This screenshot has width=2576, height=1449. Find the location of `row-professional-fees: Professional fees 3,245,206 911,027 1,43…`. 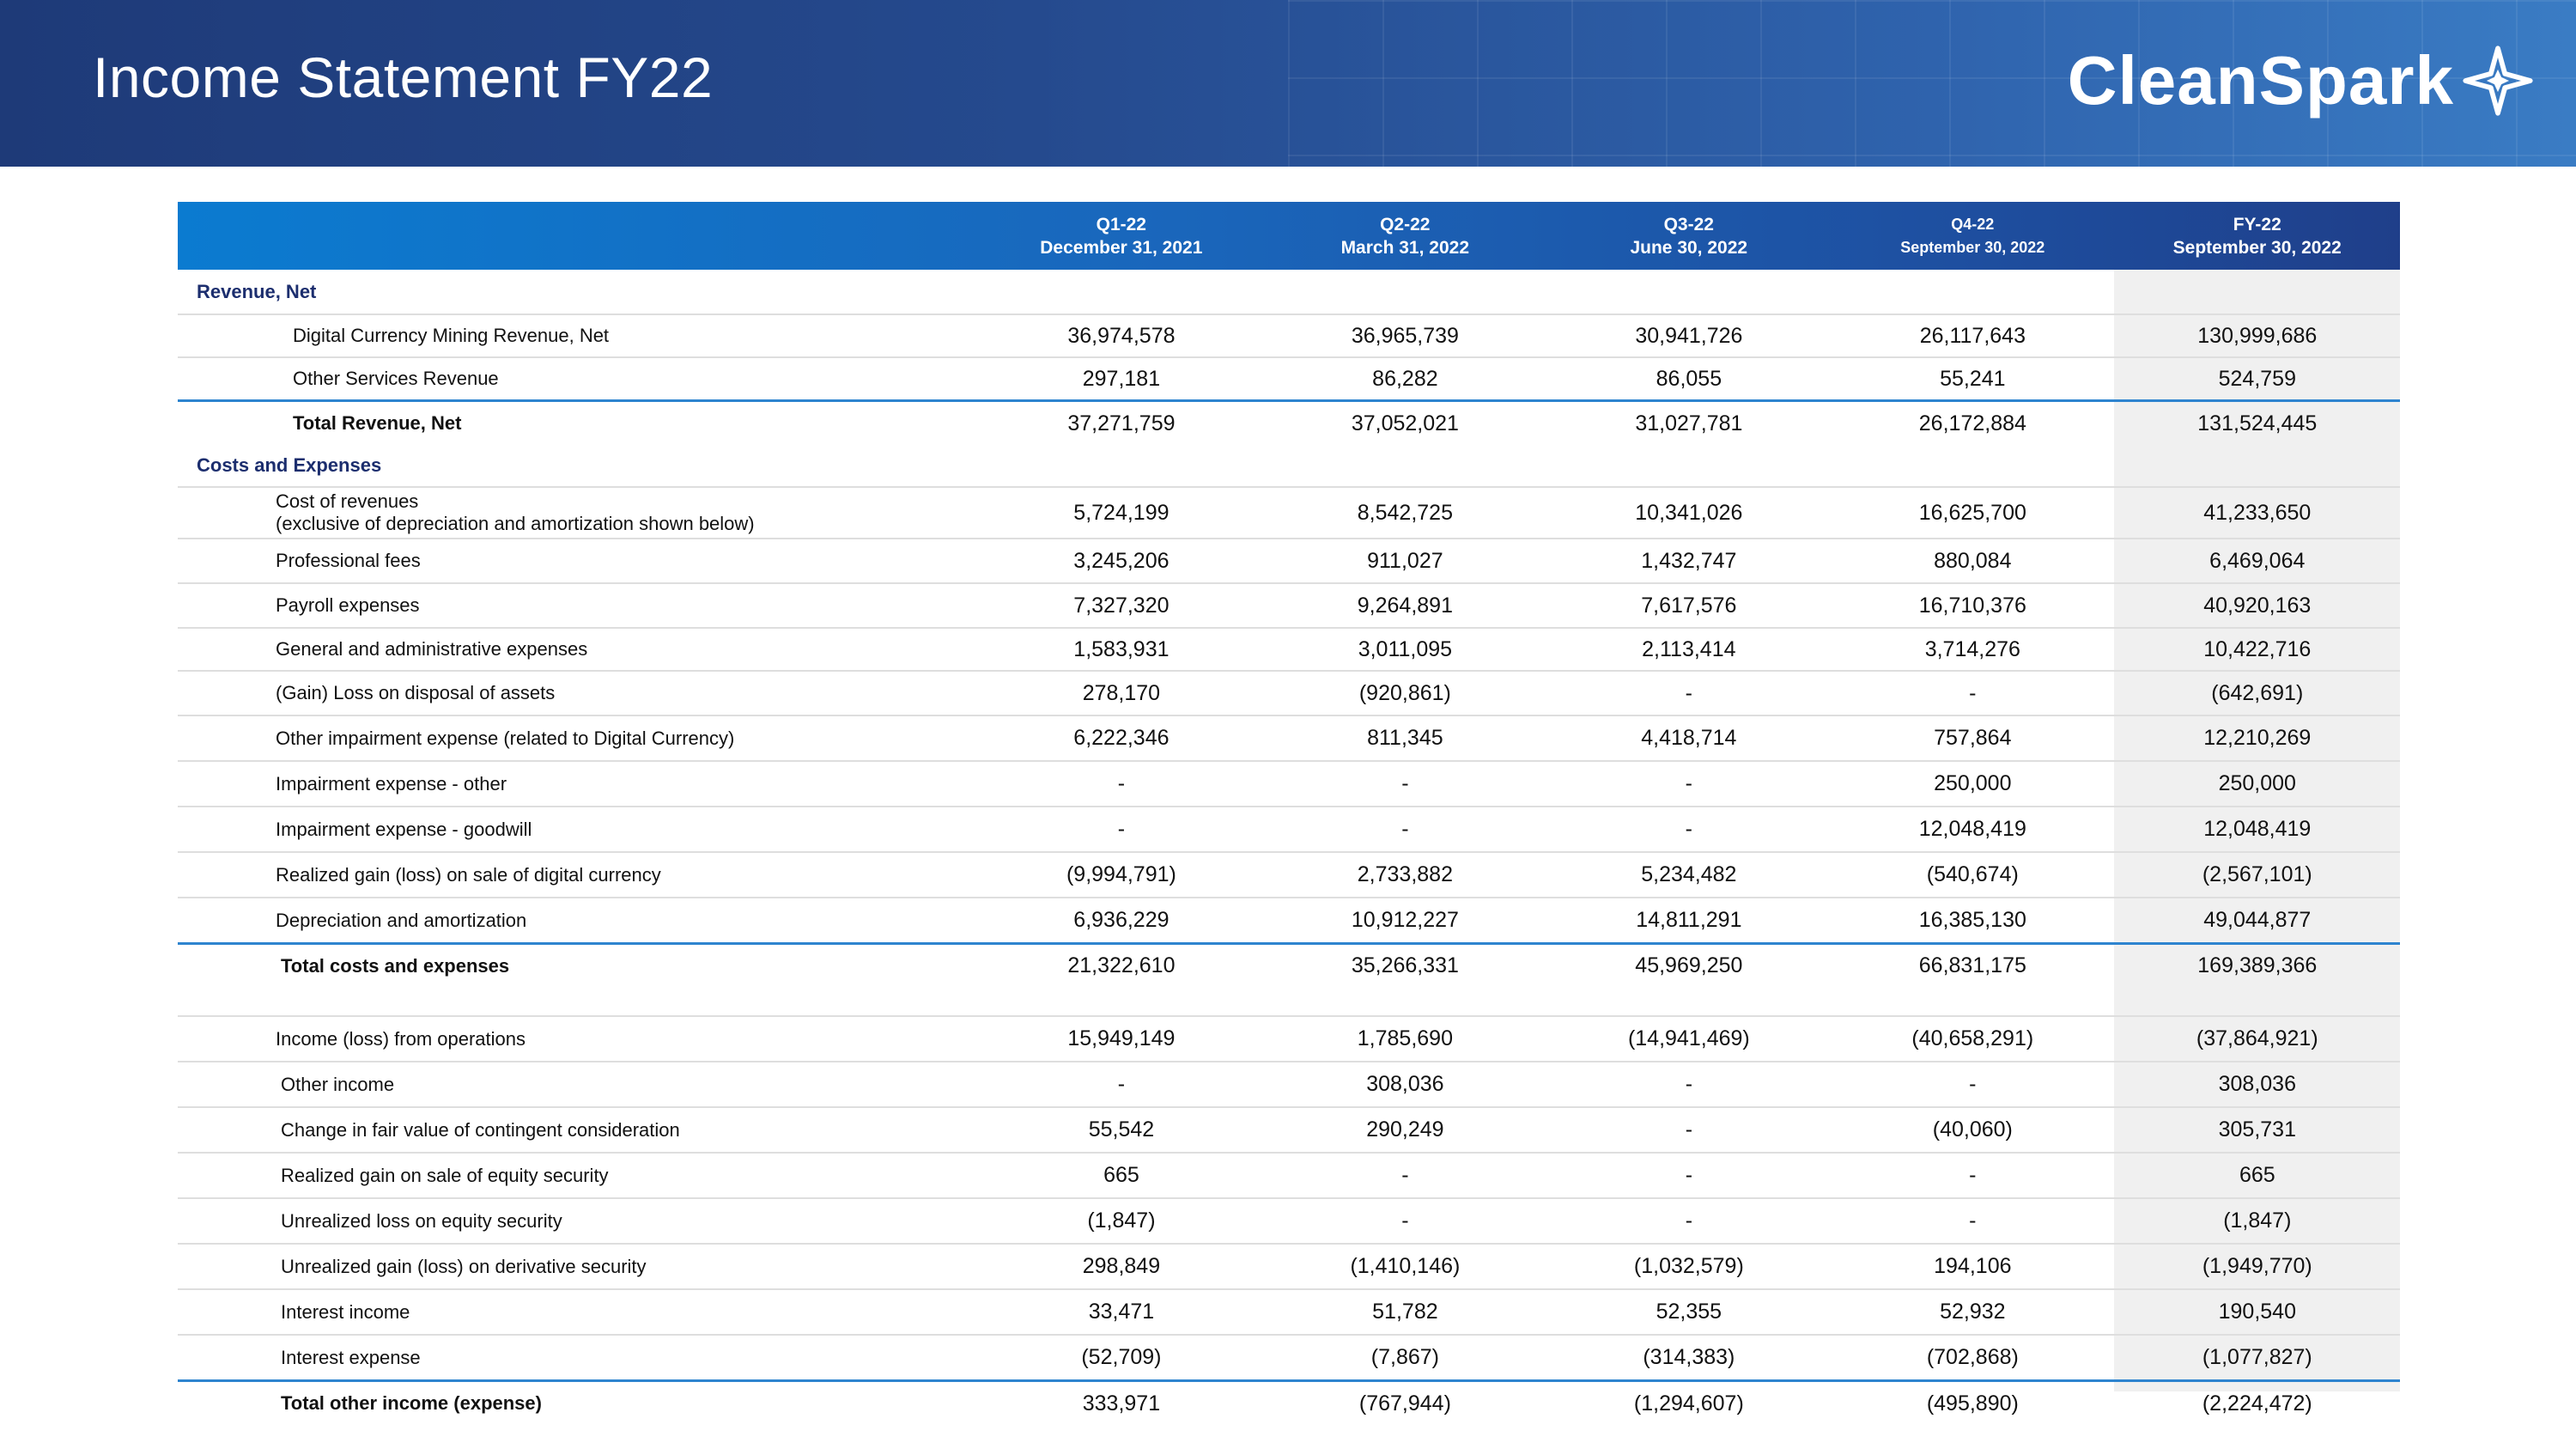

row-professional-fees: Professional fees 3,245,206 911,027 1,43… is located at coordinates (1289, 561).